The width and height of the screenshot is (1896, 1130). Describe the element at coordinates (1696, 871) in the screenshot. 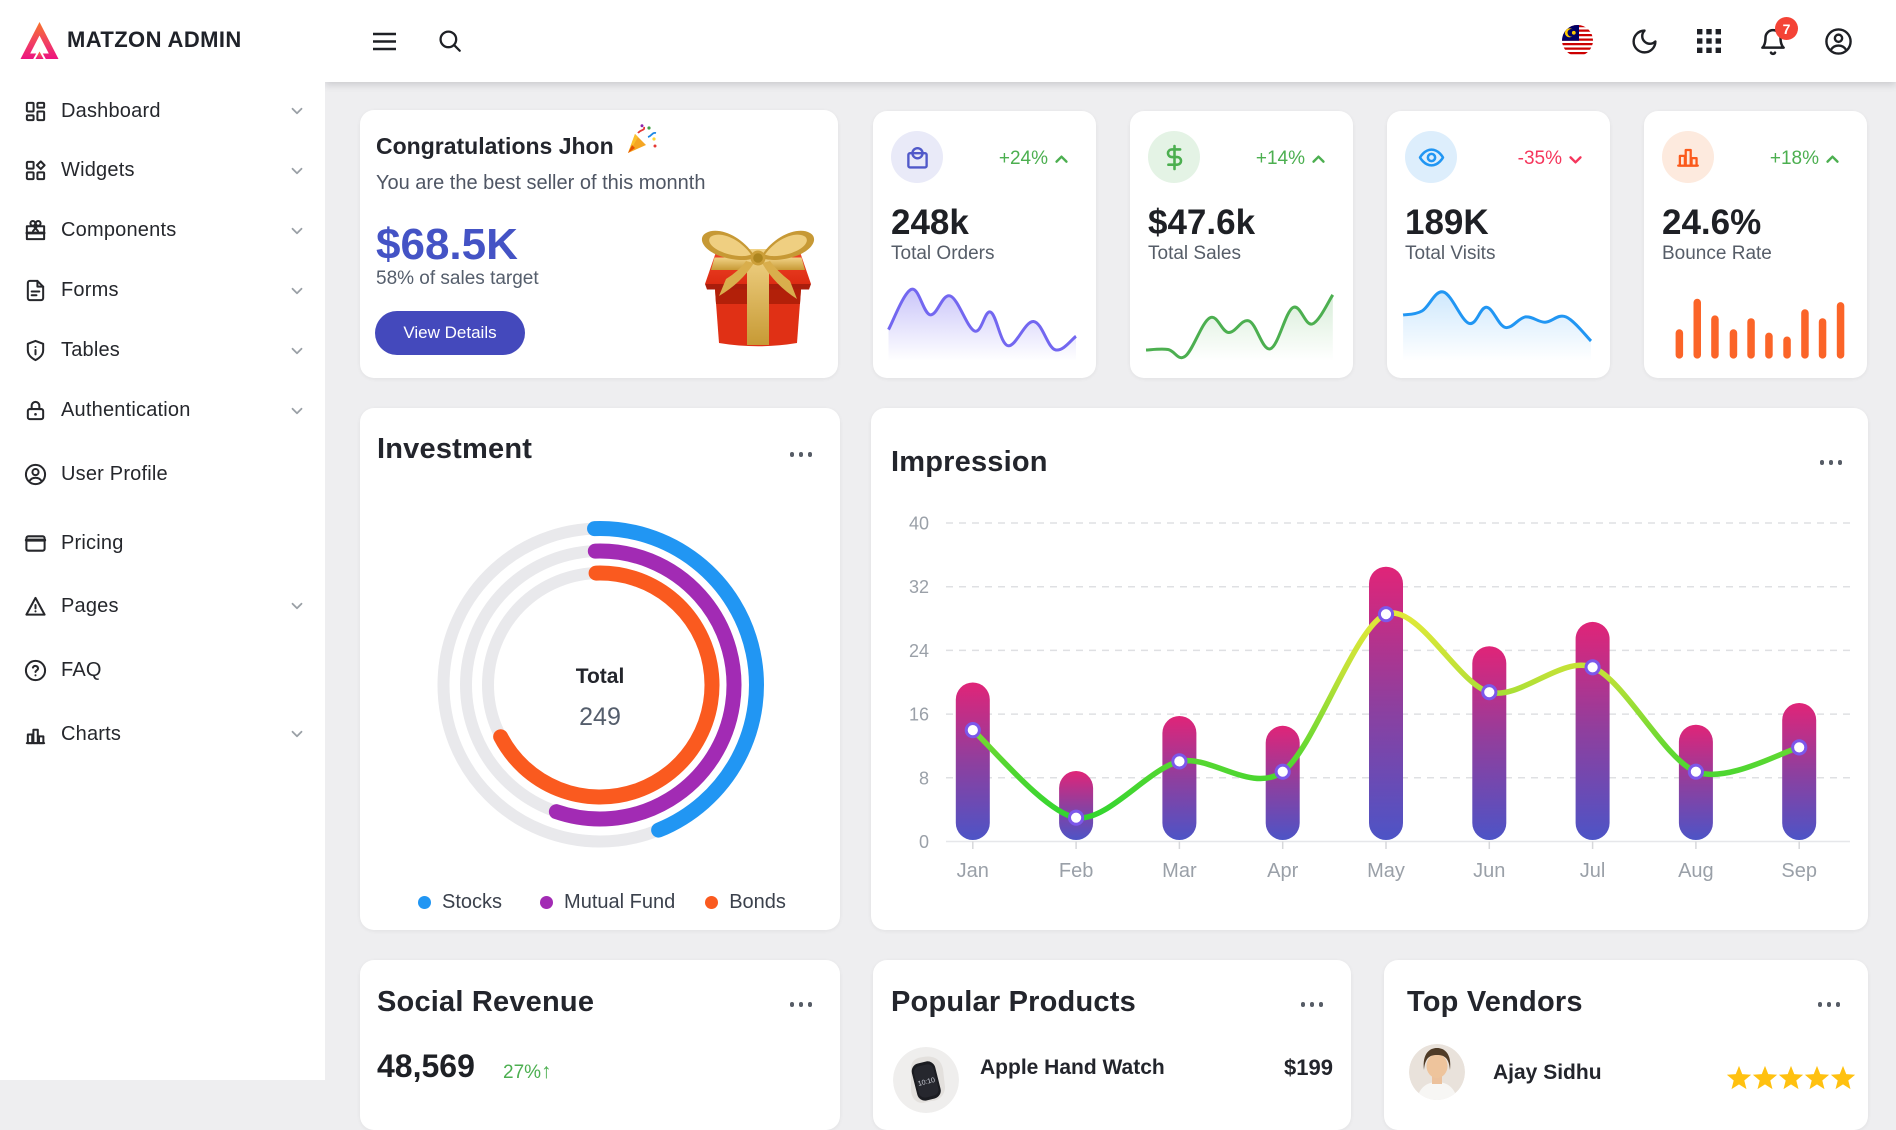

I see `svg-text: Aug` at that location.